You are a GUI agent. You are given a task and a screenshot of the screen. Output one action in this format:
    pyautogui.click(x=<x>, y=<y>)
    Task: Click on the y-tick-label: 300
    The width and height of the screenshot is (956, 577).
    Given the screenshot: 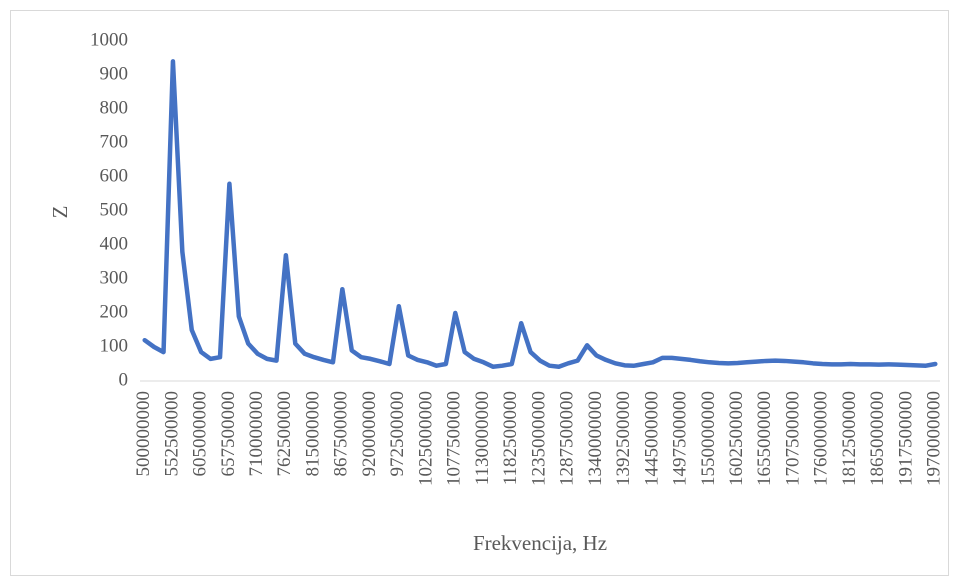 What is the action you would take?
    pyautogui.click(x=114, y=277)
    